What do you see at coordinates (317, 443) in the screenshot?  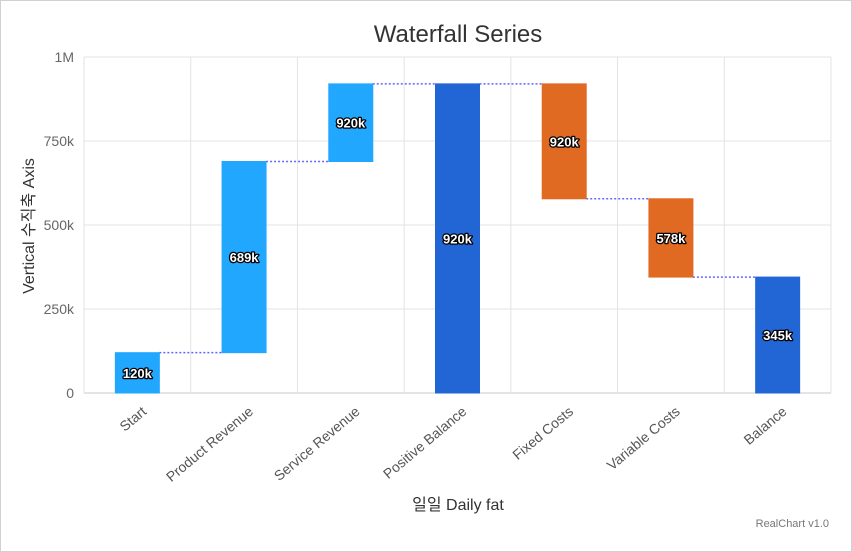 I see `x-tick-label: Service Revenue` at bounding box center [317, 443].